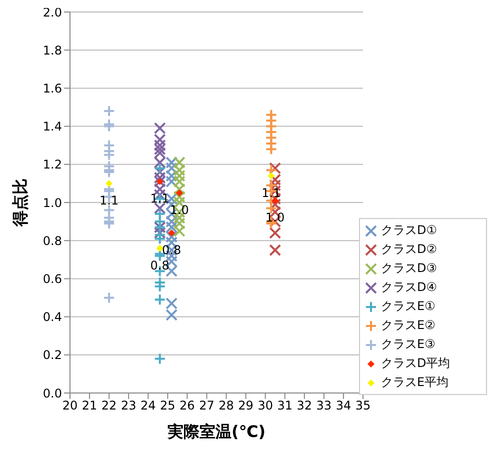 This screenshot has height=461, width=493. Describe the element at coordinates (409, 268) in the screenshot. I see `legend-label: クラスD③` at that location.